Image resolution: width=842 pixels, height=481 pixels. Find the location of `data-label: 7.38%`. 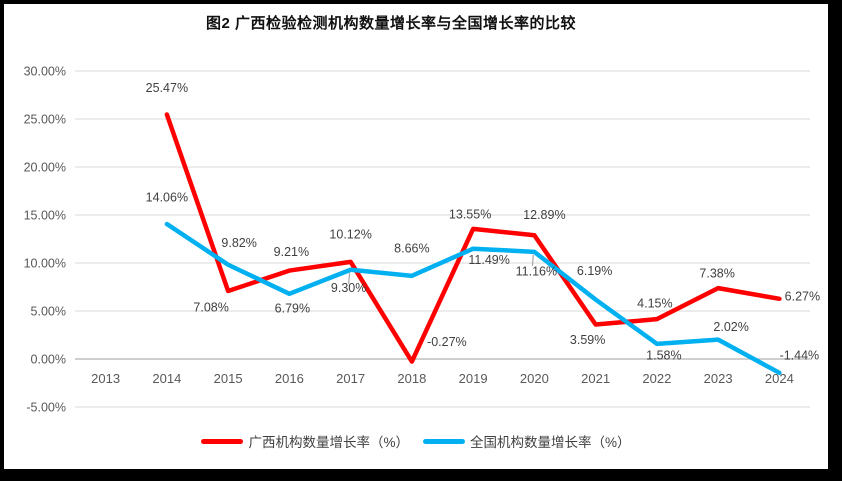

data-label: 7.38% is located at coordinates (716, 274).